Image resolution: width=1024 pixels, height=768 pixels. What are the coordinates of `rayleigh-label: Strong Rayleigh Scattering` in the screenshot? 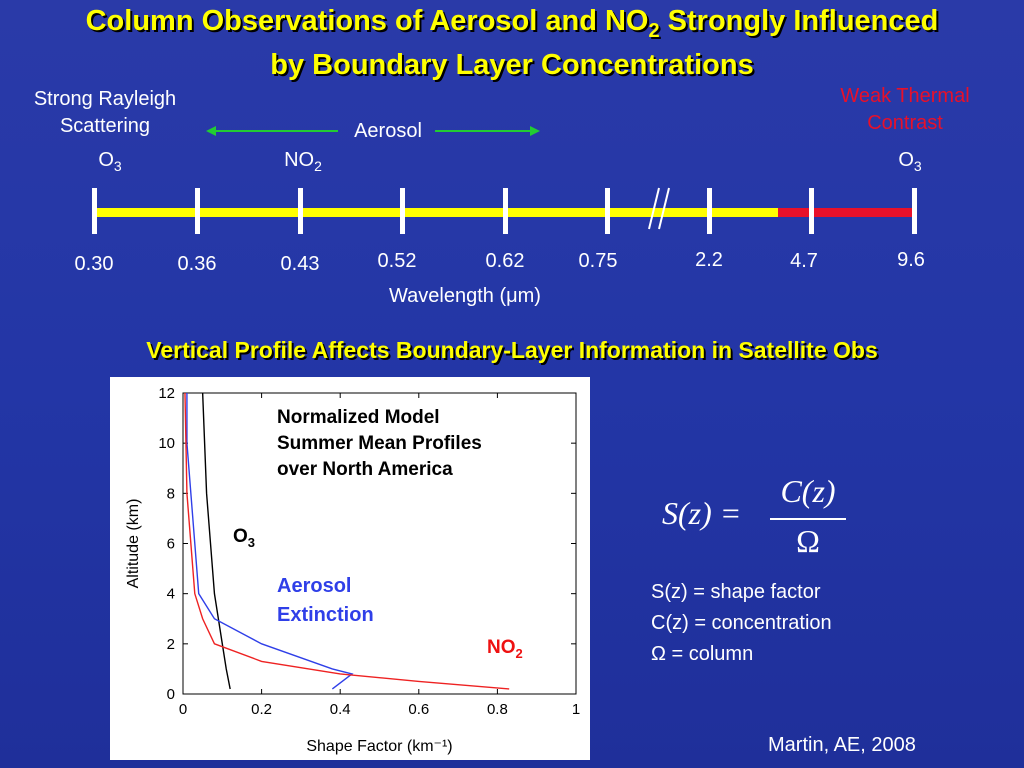 It's located at (105, 112).